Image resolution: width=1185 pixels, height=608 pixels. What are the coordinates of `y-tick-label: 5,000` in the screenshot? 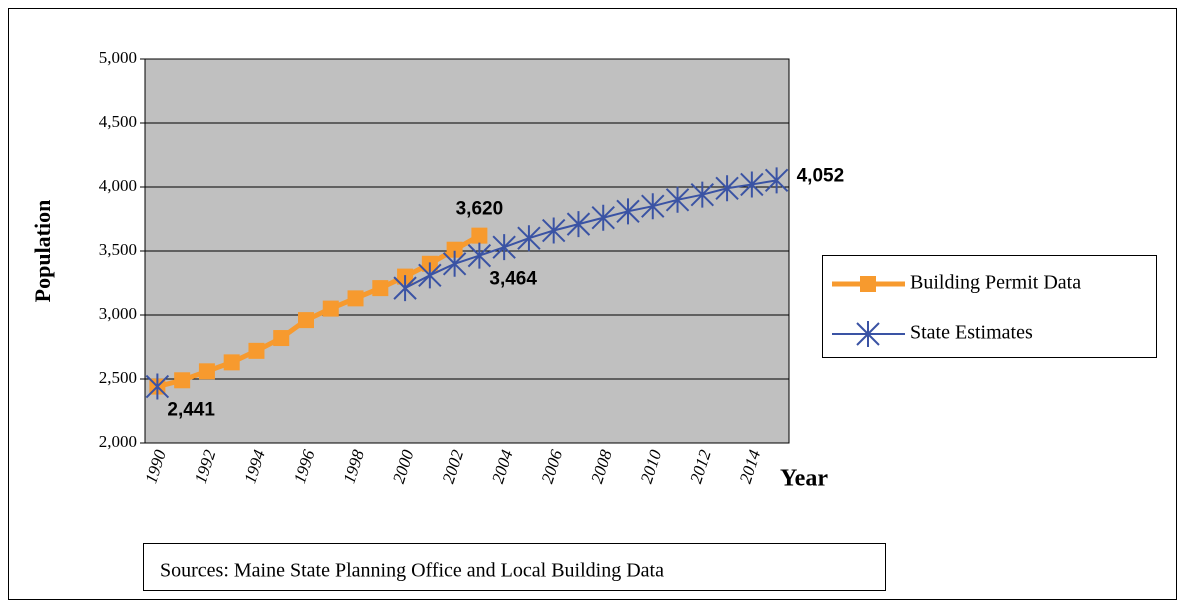 It's located at (118, 57).